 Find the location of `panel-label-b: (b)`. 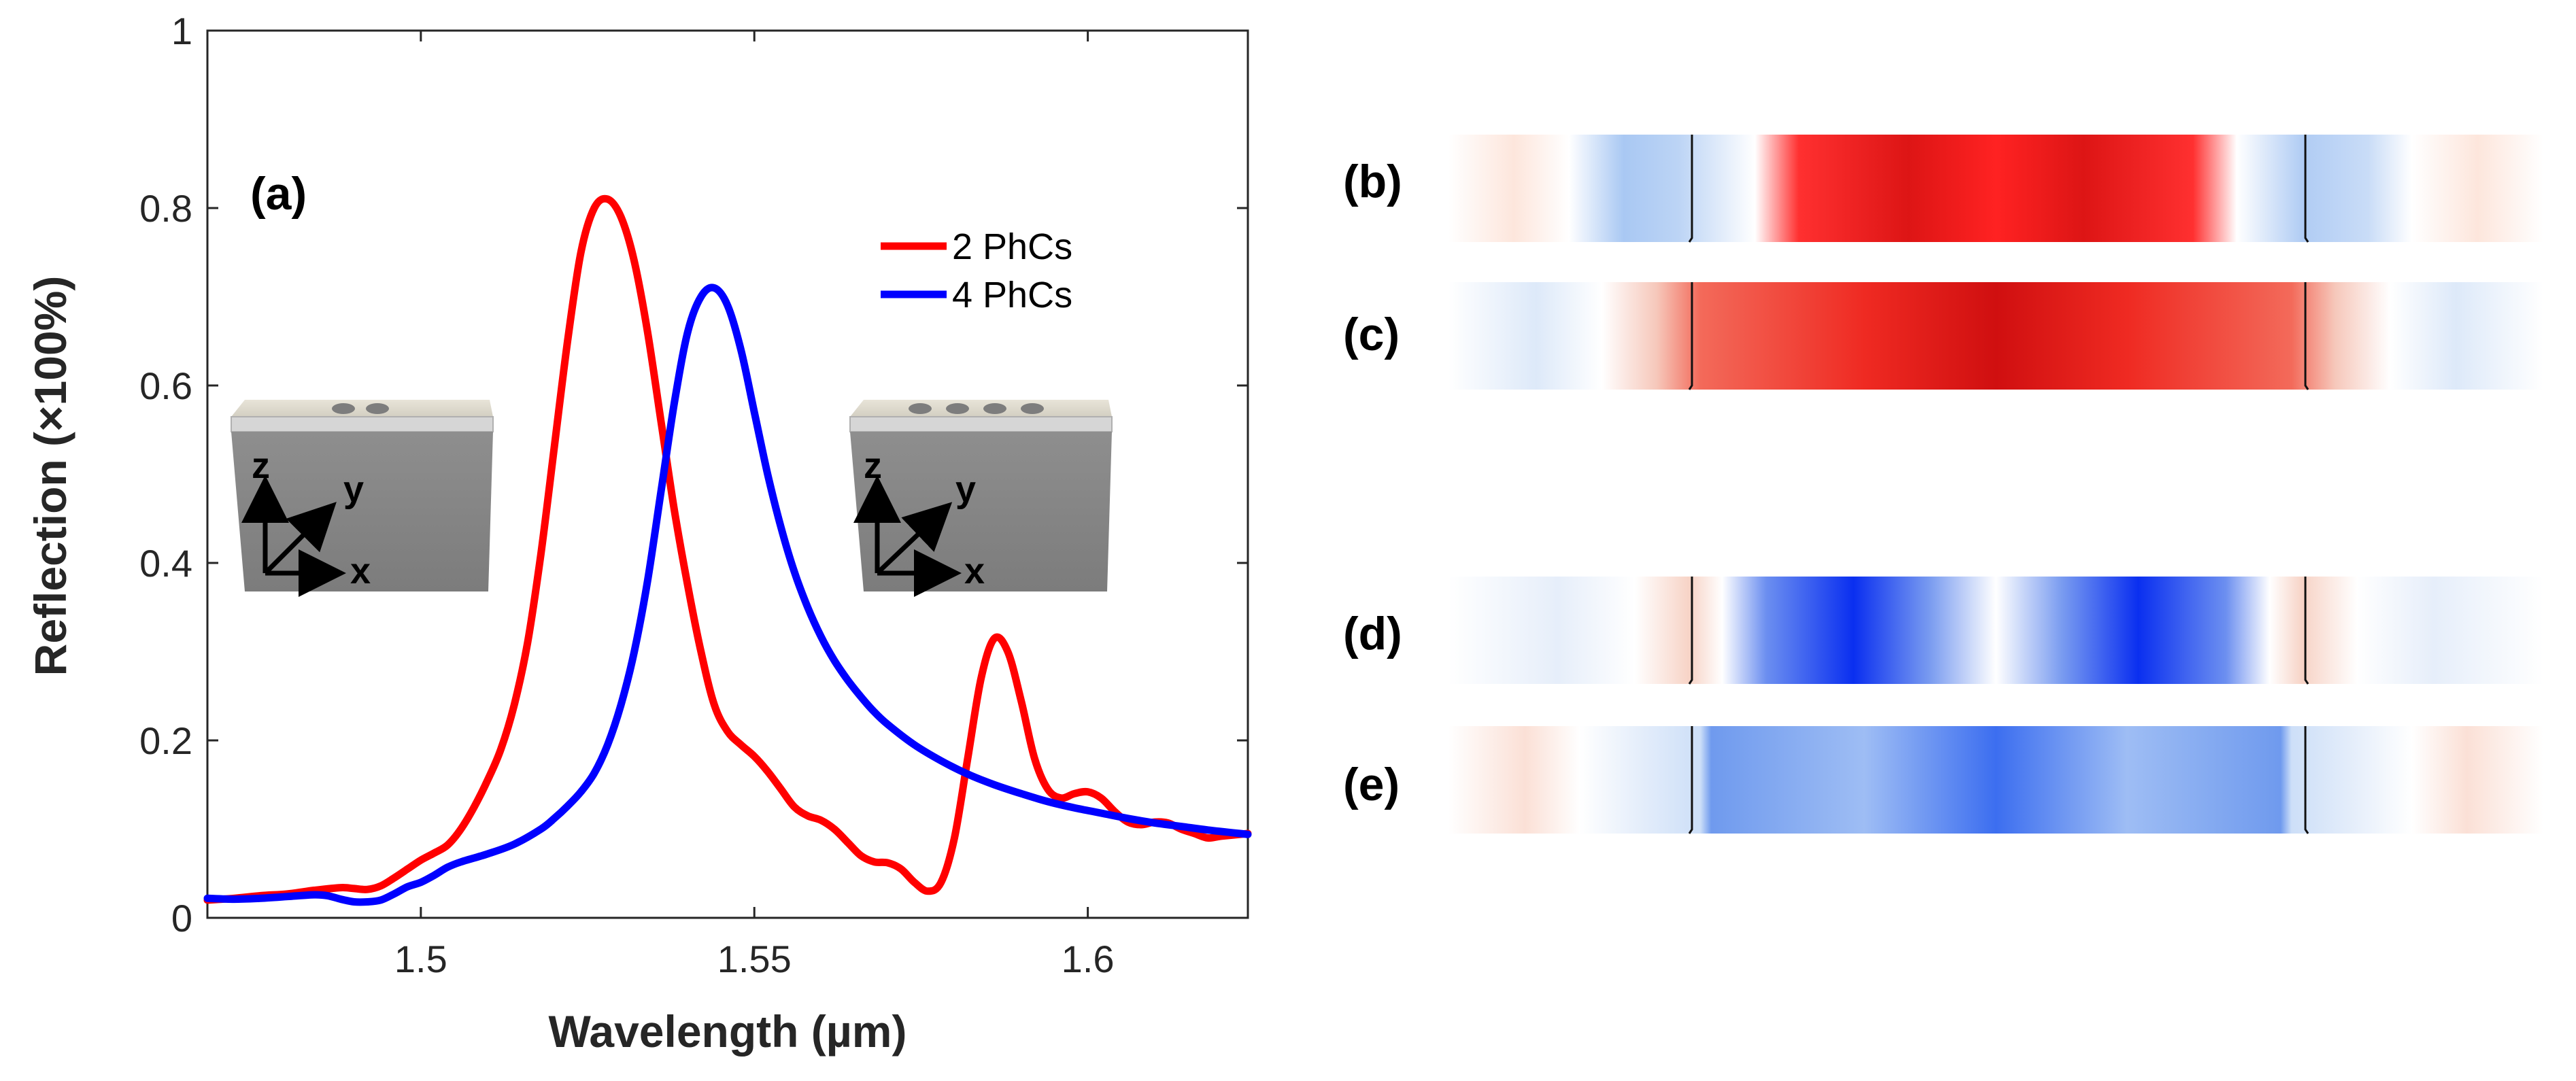

panel-label-b: (b) is located at coordinates (1372, 181).